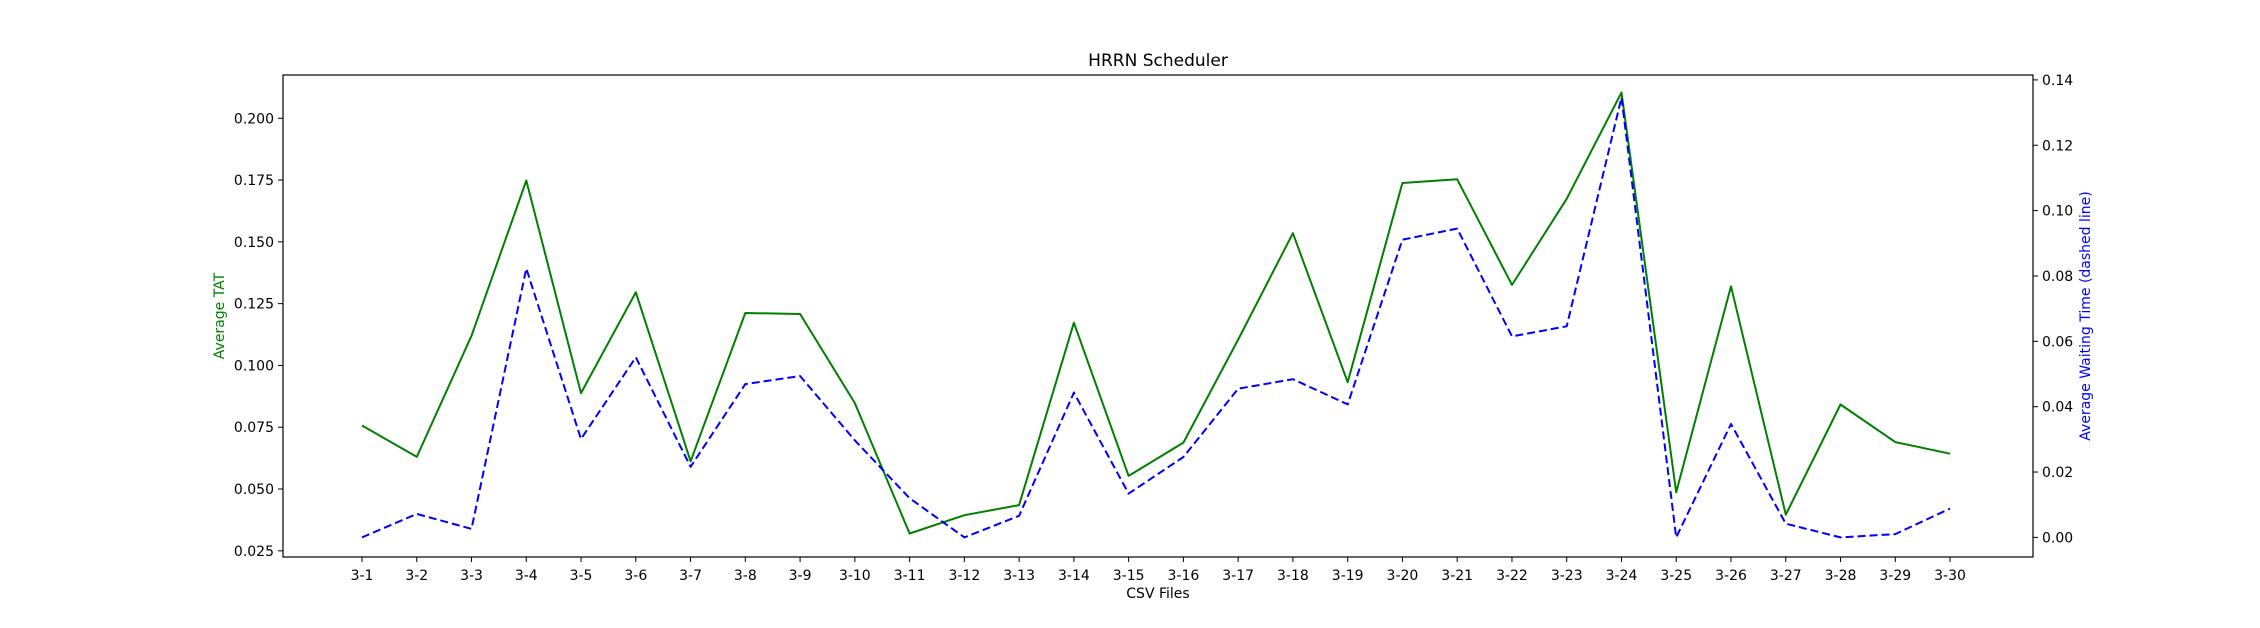 This screenshot has height=628, width=2260. What do you see at coordinates (1348, 576) in the screenshot?
I see `x-tick-label: 3-19` at bounding box center [1348, 576].